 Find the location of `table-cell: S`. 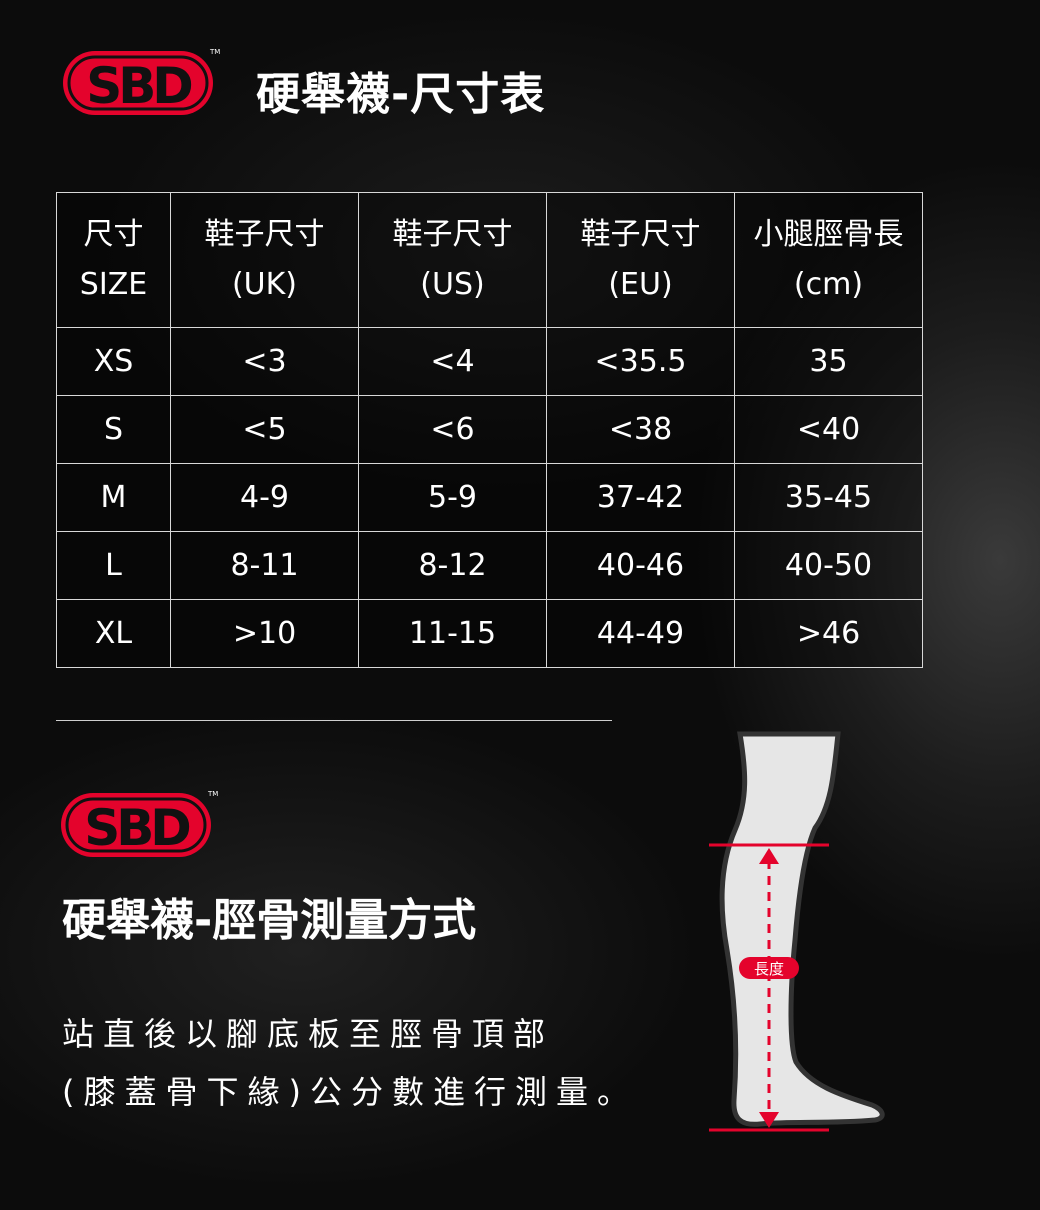

table-cell: S is located at coordinates (113, 429).